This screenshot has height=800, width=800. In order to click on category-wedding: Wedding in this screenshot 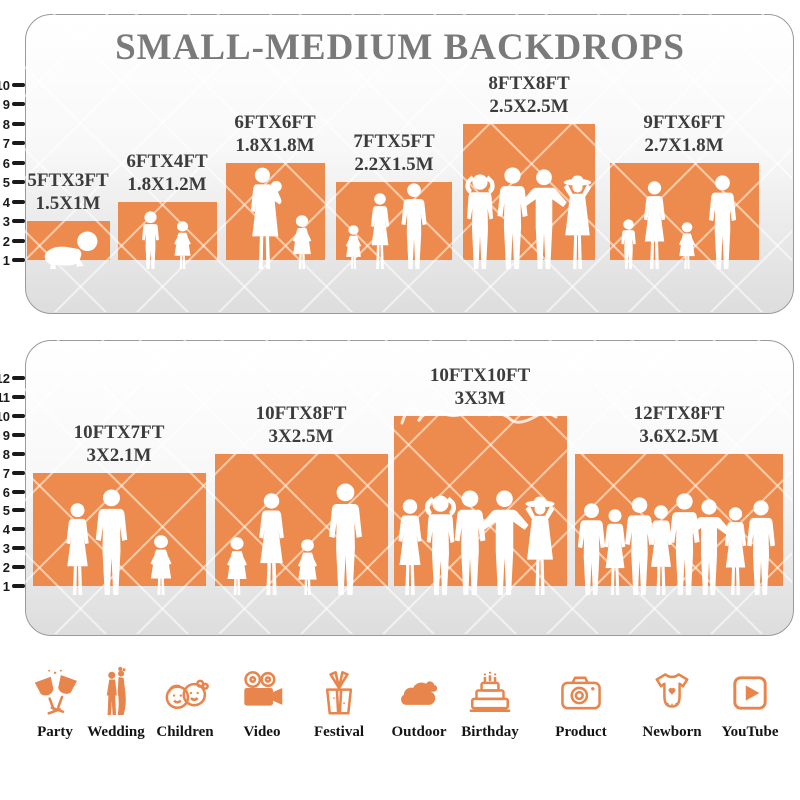, I will do `click(116, 703)`.